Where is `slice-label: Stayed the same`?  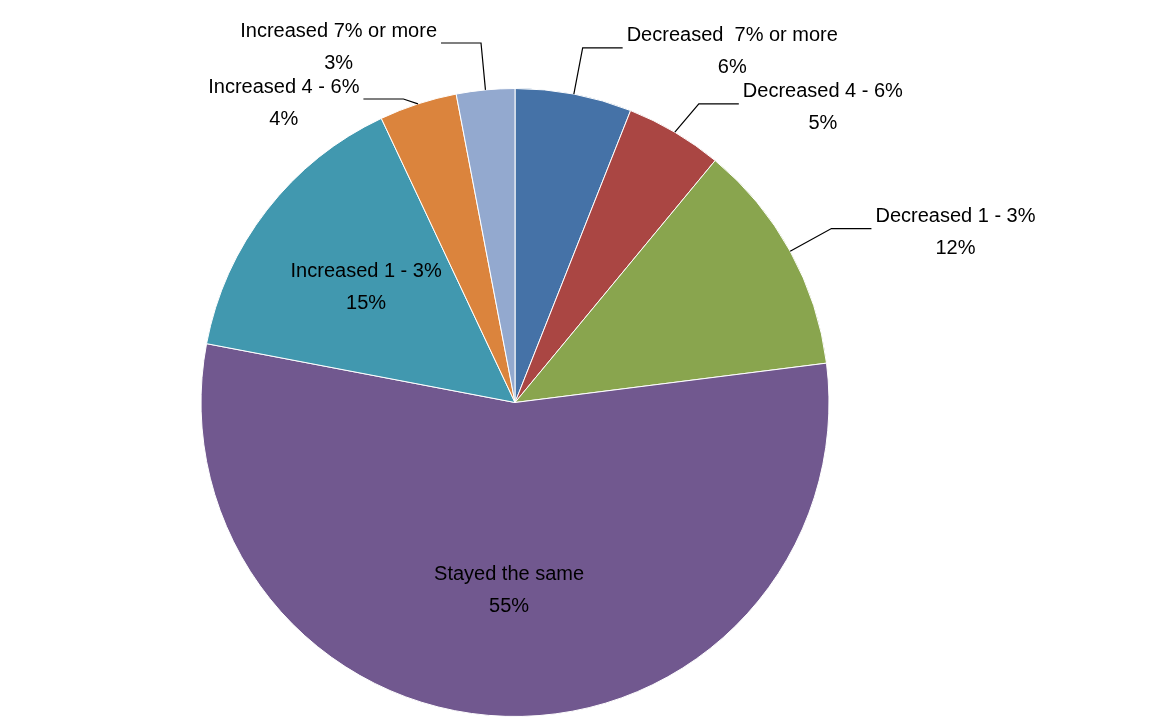 slice-label: Stayed the same is located at coordinates (509, 573).